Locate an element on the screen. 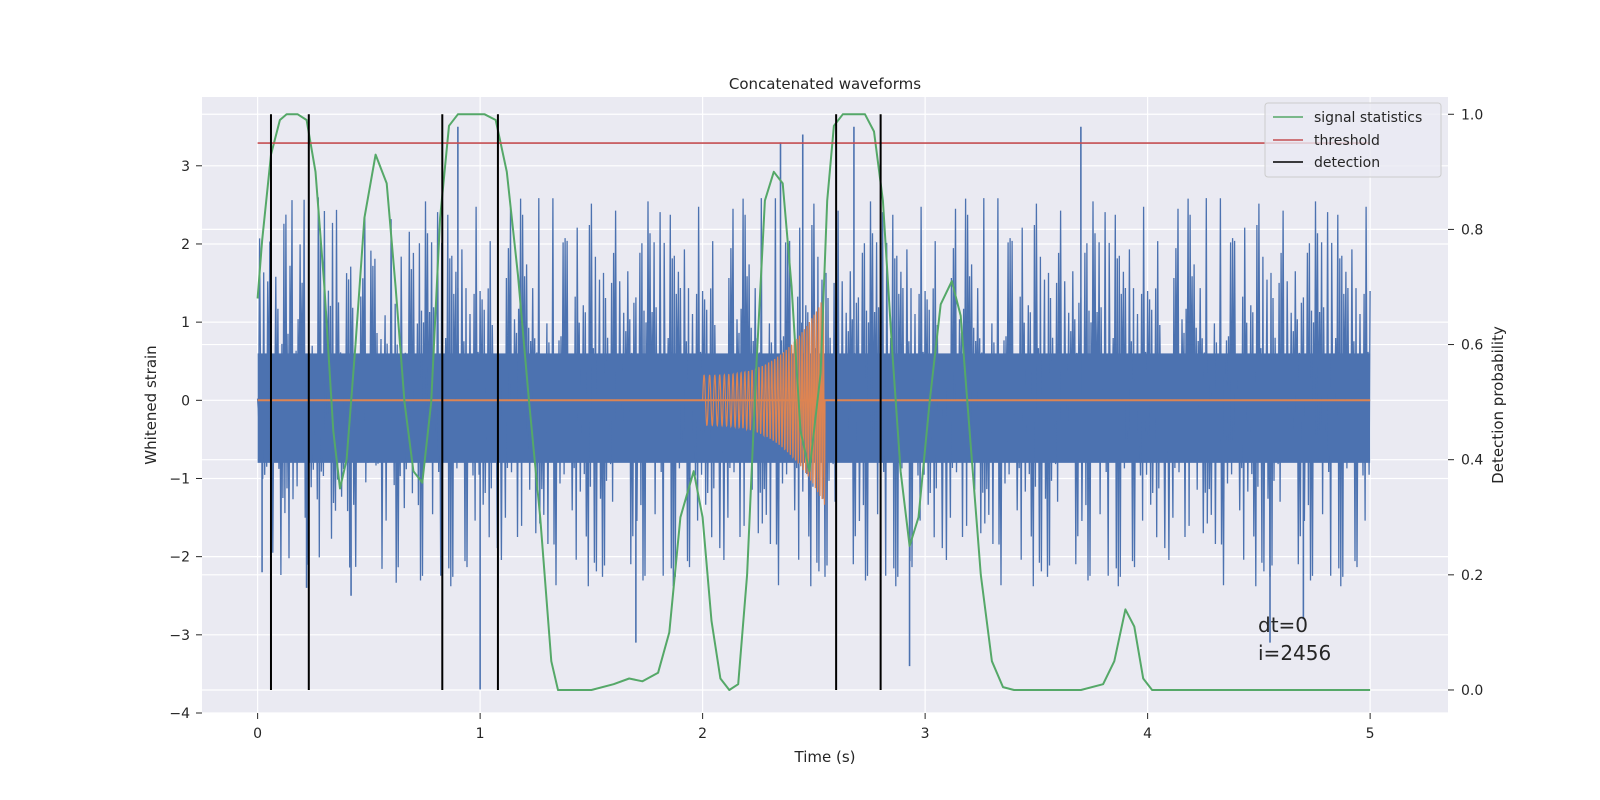 This screenshot has width=1600, height=800. x-tick-label: 4 is located at coordinates (1147, 734).